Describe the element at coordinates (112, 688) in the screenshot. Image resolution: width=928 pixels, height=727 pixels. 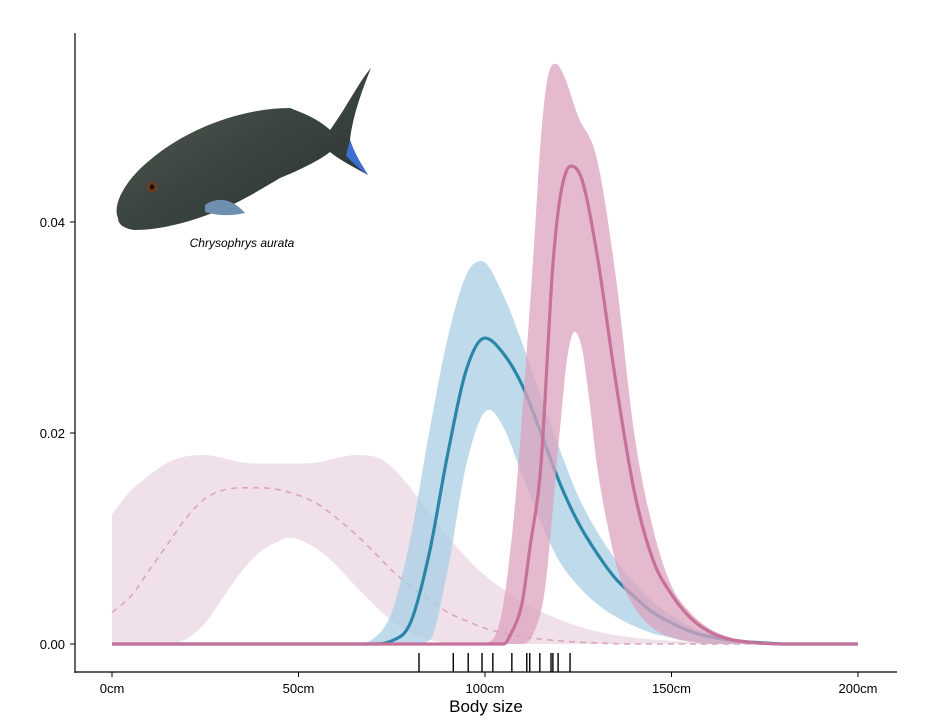
I see `x-tick-label: 0cm` at that location.